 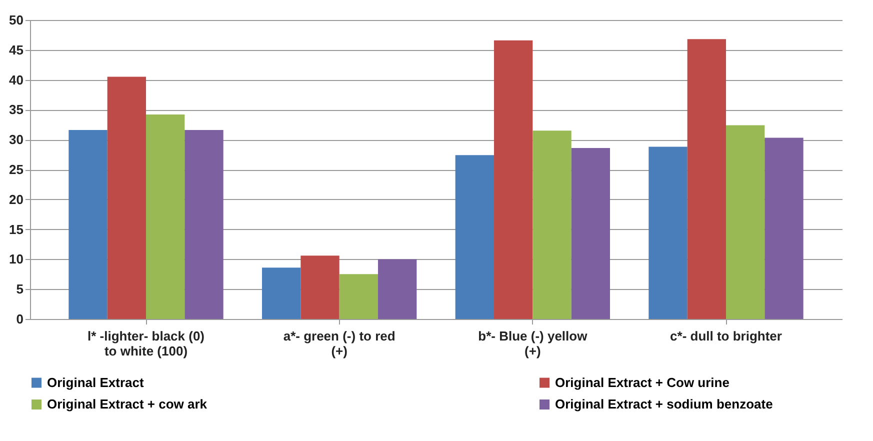 I want to click on y-tick-label: 35, so click(x=16, y=110).